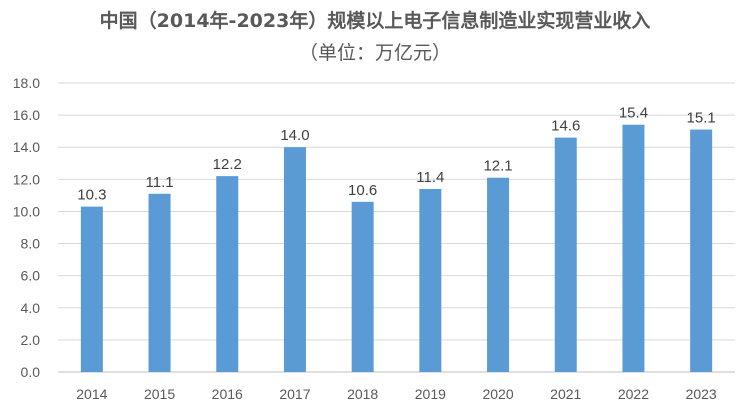 Image resolution: width=750 pixels, height=410 pixels. Describe the element at coordinates (362, 190) in the screenshot. I see `data-label: 10.6` at that location.